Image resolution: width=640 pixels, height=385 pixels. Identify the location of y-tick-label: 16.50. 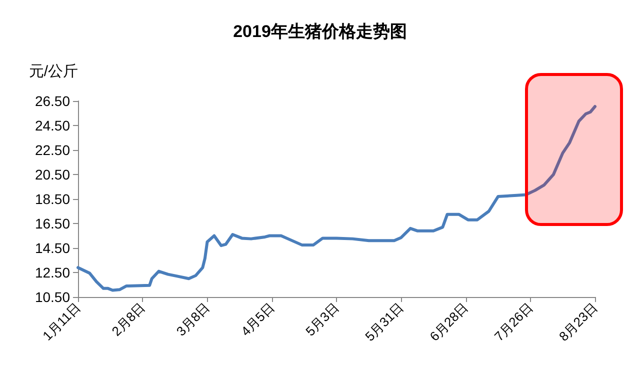
(52, 224).